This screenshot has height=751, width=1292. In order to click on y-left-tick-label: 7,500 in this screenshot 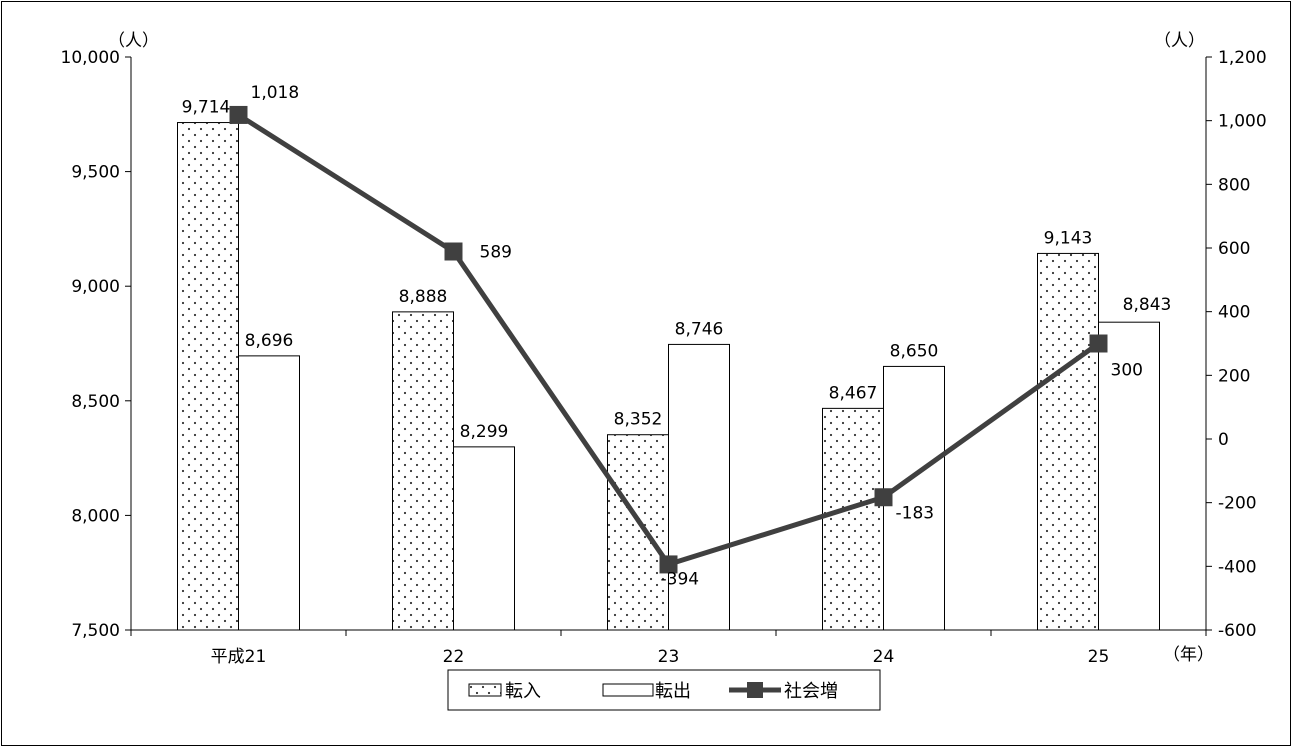, I will do `click(95, 631)`.